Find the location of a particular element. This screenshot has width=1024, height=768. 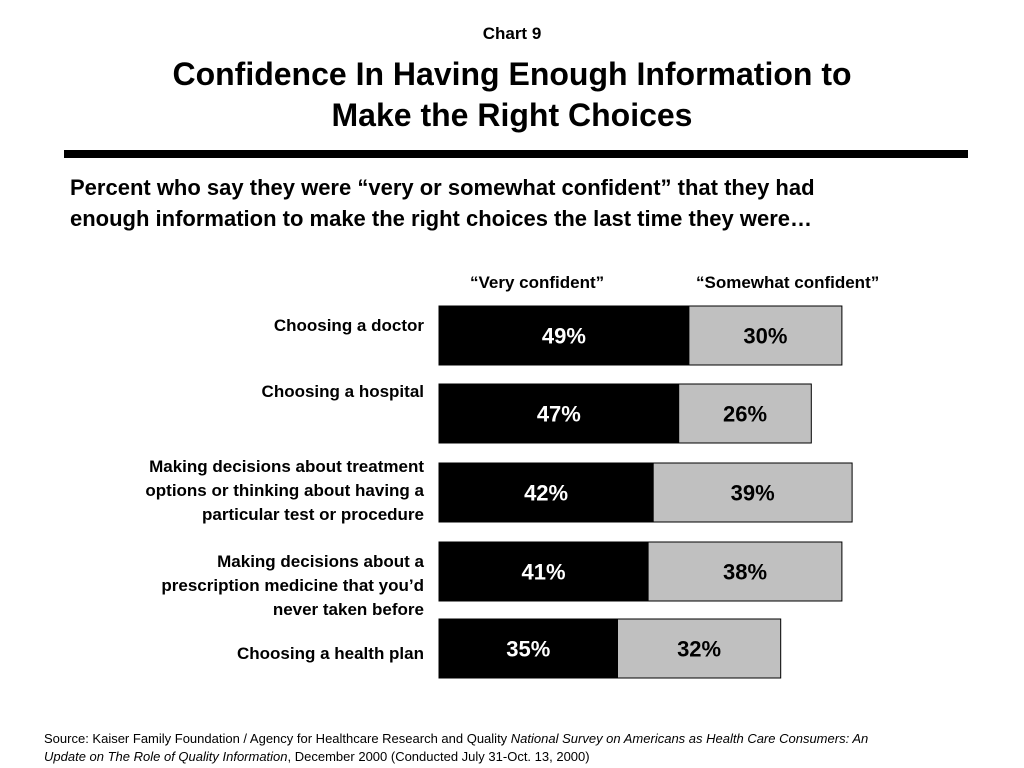

data-label-somewhat-prescription-decisions: 38% is located at coordinates (745, 572).